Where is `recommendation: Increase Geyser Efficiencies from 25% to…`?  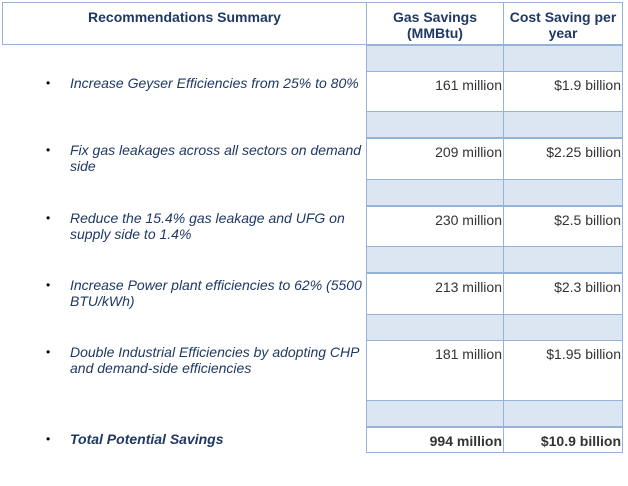
recommendation: Increase Geyser Efficiencies from 25% to… is located at coordinates (214, 83).